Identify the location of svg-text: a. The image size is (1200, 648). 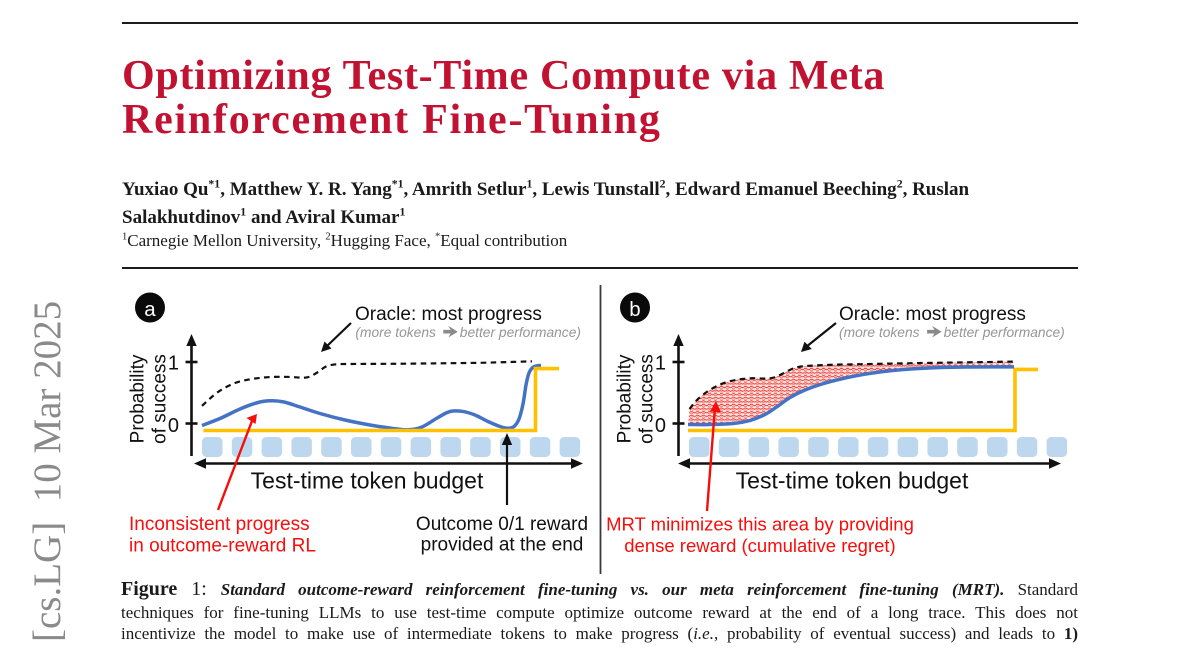
(150, 309).